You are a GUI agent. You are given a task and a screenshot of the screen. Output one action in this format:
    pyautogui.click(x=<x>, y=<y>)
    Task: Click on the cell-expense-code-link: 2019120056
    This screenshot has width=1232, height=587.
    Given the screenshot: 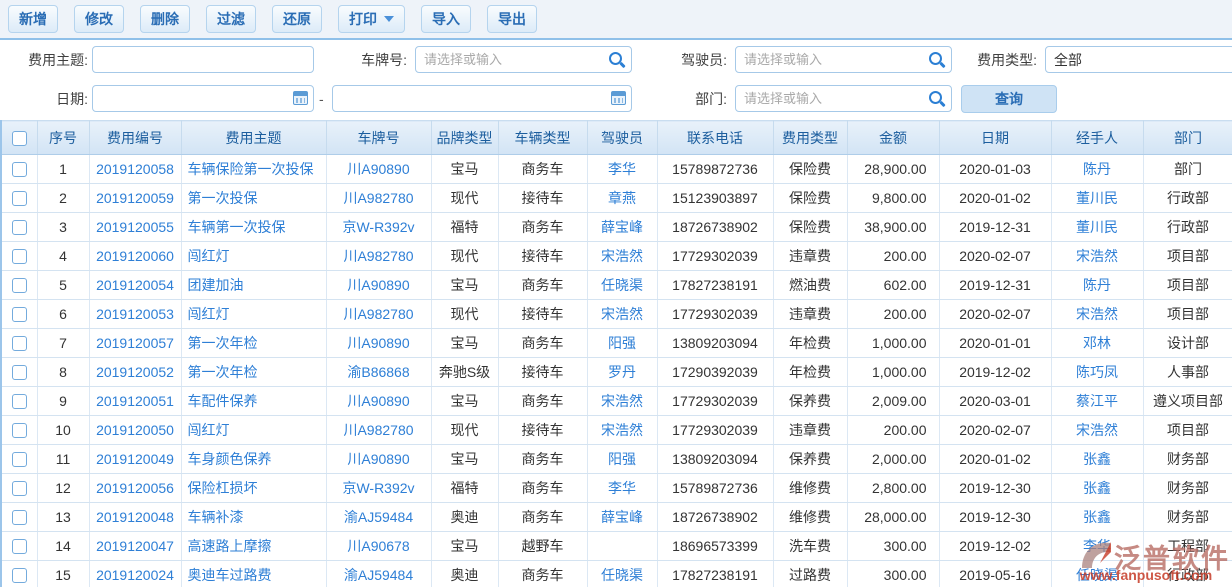 What is the action you would take?
    pyautogui.click(x=135, y=488)
    